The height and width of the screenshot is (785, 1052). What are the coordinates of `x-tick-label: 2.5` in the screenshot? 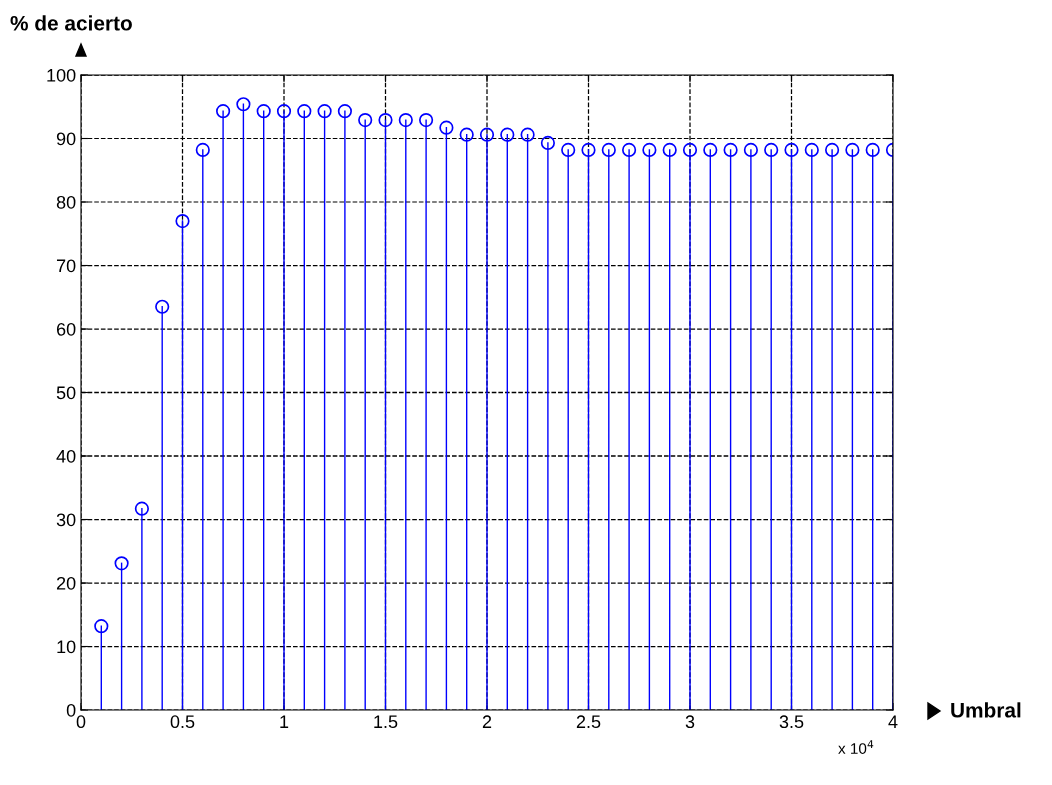 It's located at (588, 722).